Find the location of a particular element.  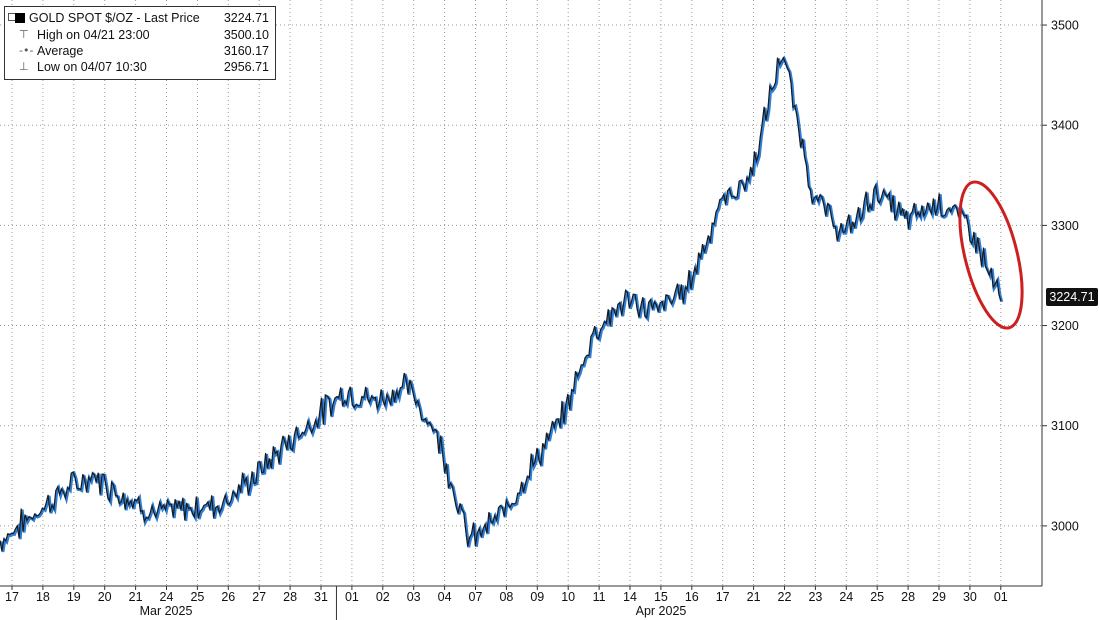

month-label-apr: Apr 2025 is located at coordinates (661, 611).